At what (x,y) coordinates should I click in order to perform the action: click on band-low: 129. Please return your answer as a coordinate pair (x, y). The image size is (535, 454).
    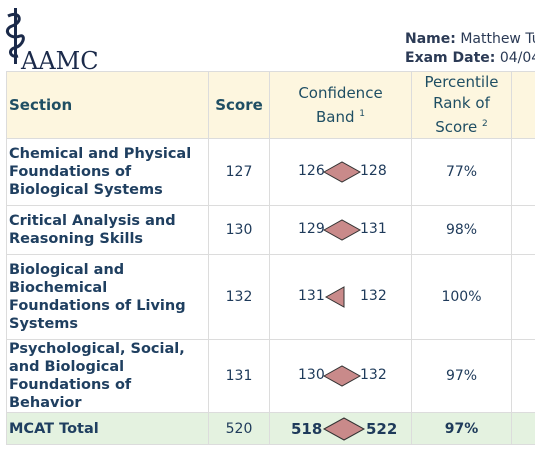
    Looking at the image, I should click on (311, 229).